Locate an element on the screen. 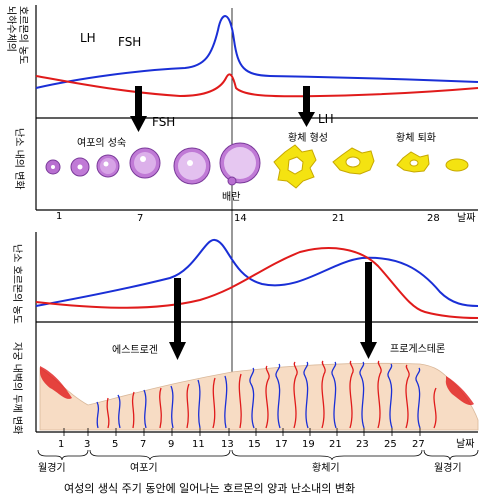 This screenshot has width=499, height=504. follicle-mature is located at coordinates (240, 164).